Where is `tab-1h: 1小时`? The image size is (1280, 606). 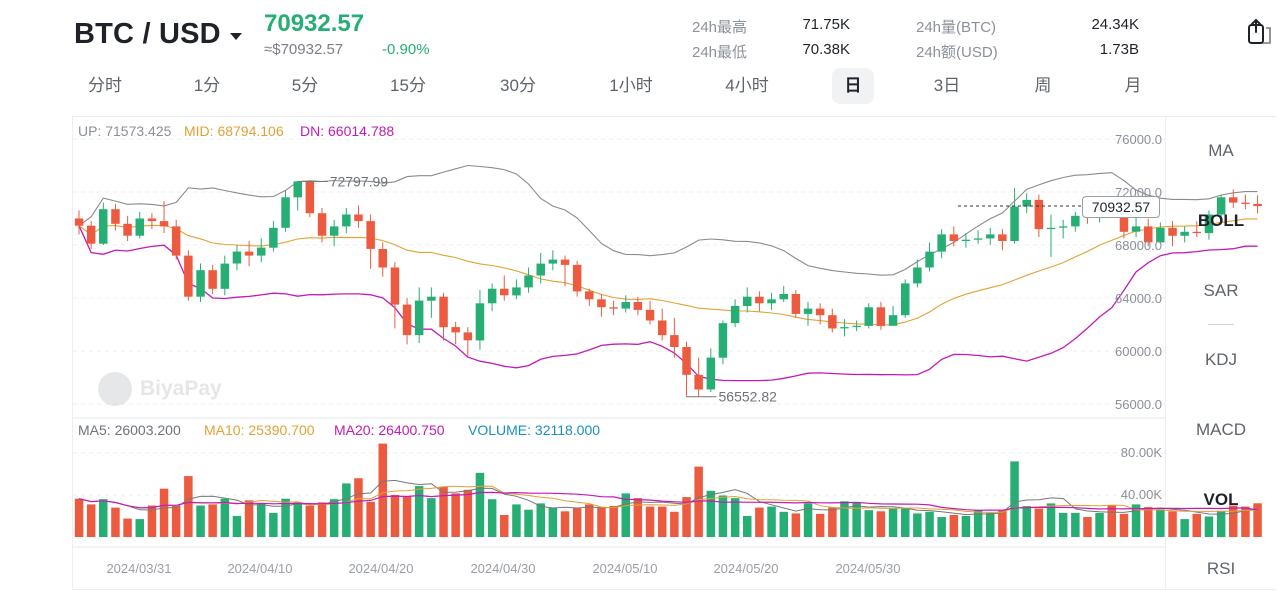 tab-1h: 1小时 is located at coordinates (631, 85).